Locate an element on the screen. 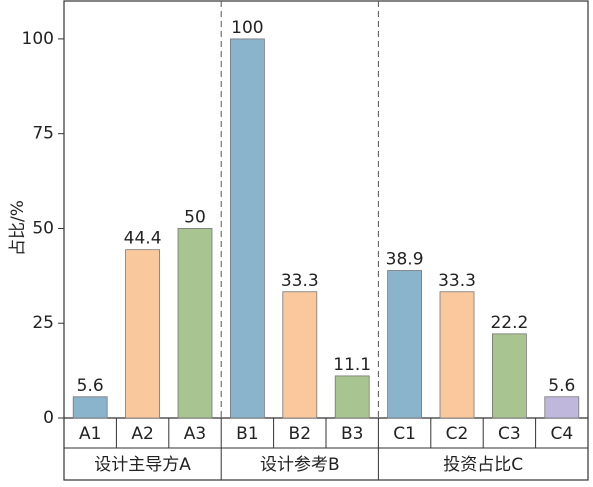 Image resolution: width=593 pixels, height=487 pixels. y-tick-label: 100 is located at coordinates (38, 39).